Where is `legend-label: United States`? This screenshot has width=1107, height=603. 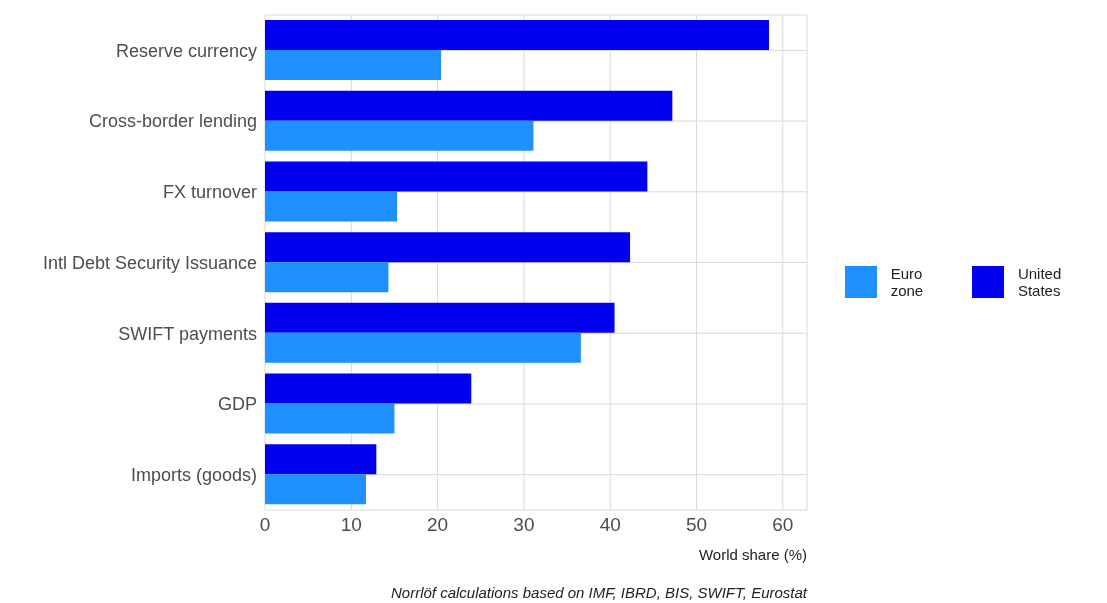 legend-label: United States is located at coordinates (1040, 282).